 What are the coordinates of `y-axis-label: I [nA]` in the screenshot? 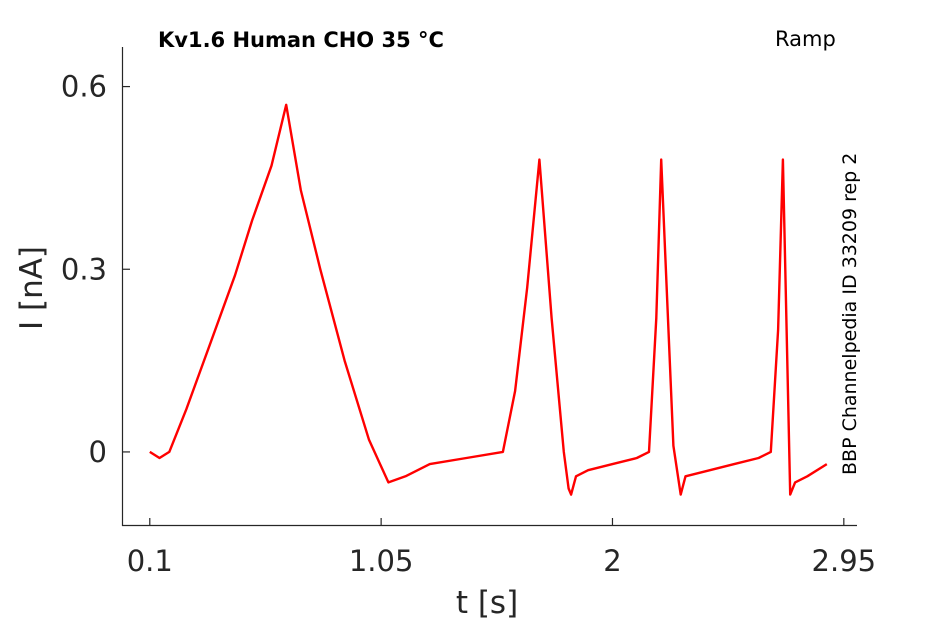 It's located at (32, 288).